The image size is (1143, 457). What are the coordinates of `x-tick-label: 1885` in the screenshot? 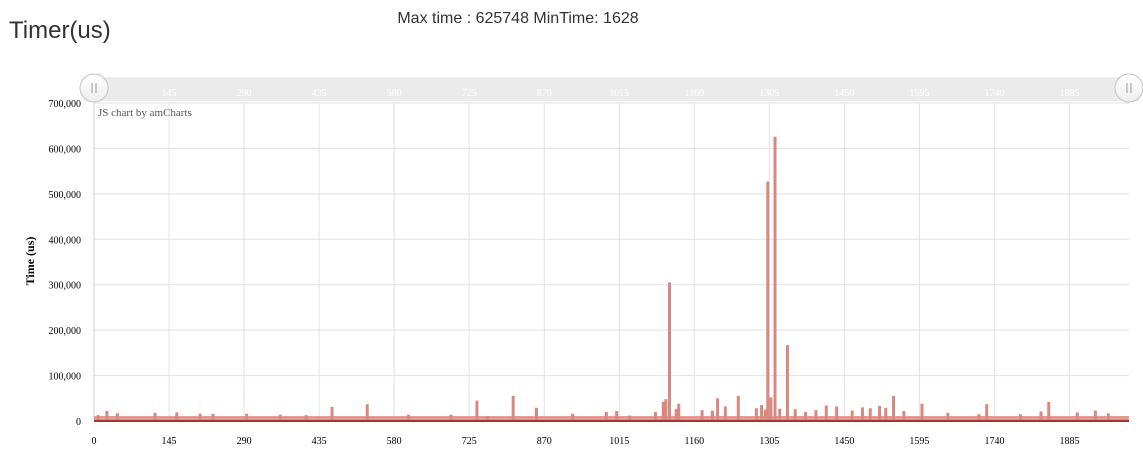 It's located at (1069, 441).